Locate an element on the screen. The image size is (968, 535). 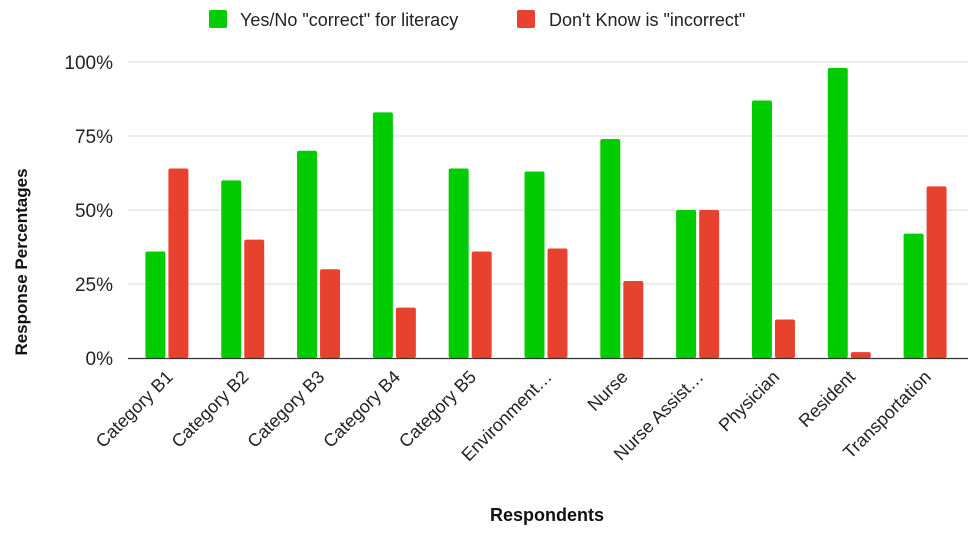
bar-dont-know-incorrect-category-b2 is located at coordinates (254, 298).